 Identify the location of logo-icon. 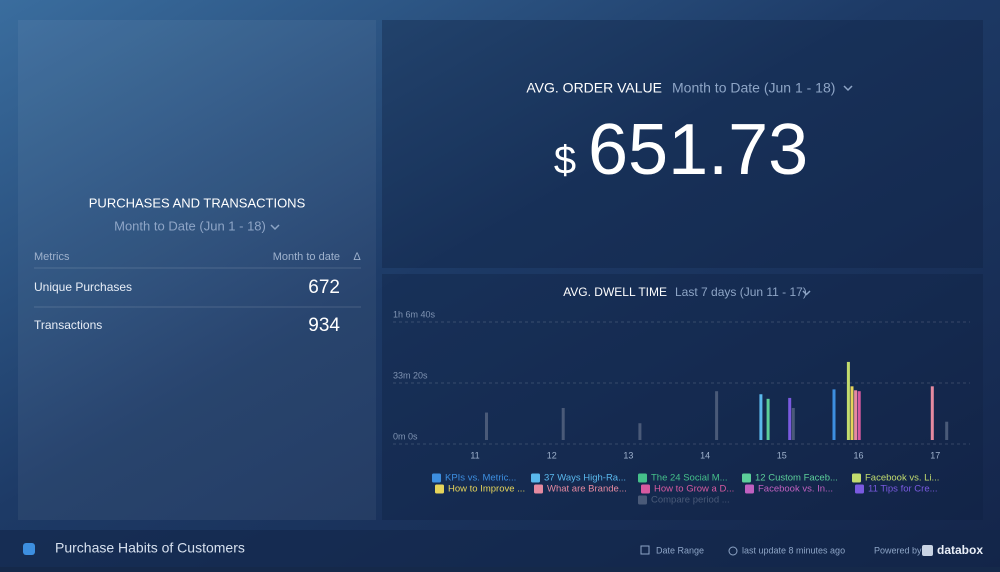
(29, 549).